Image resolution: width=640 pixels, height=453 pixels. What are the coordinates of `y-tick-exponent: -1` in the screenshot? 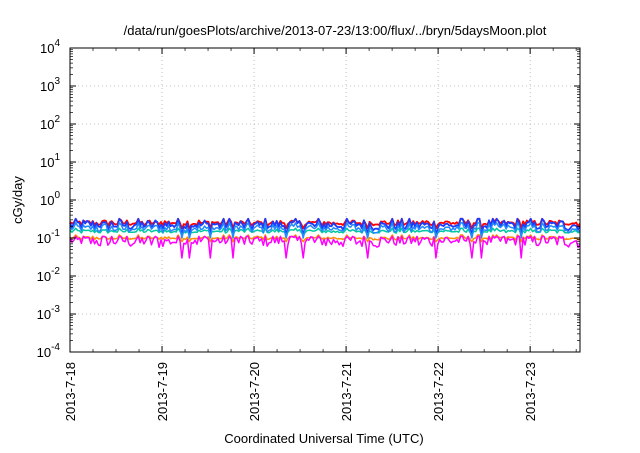 It's located at (55, 233).